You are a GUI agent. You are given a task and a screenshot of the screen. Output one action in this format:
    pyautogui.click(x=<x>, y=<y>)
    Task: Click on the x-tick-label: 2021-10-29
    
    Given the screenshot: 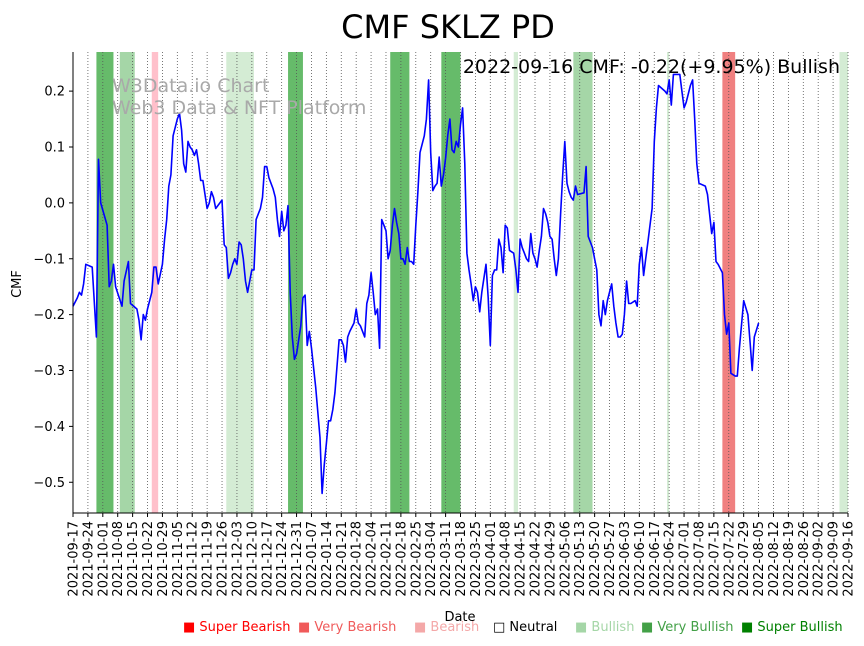 What is the action you would take?
    pyautogui.click(x=163, y=559)
    